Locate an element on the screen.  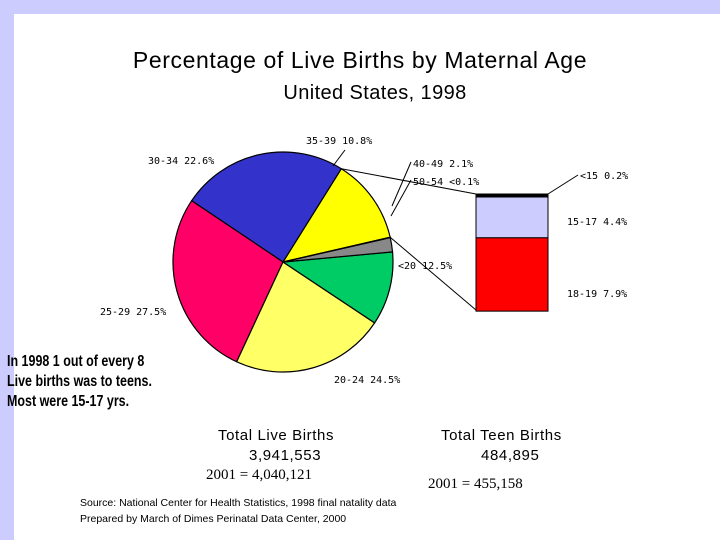
teen-breakdown-bar is located at coordinates (512, 252).